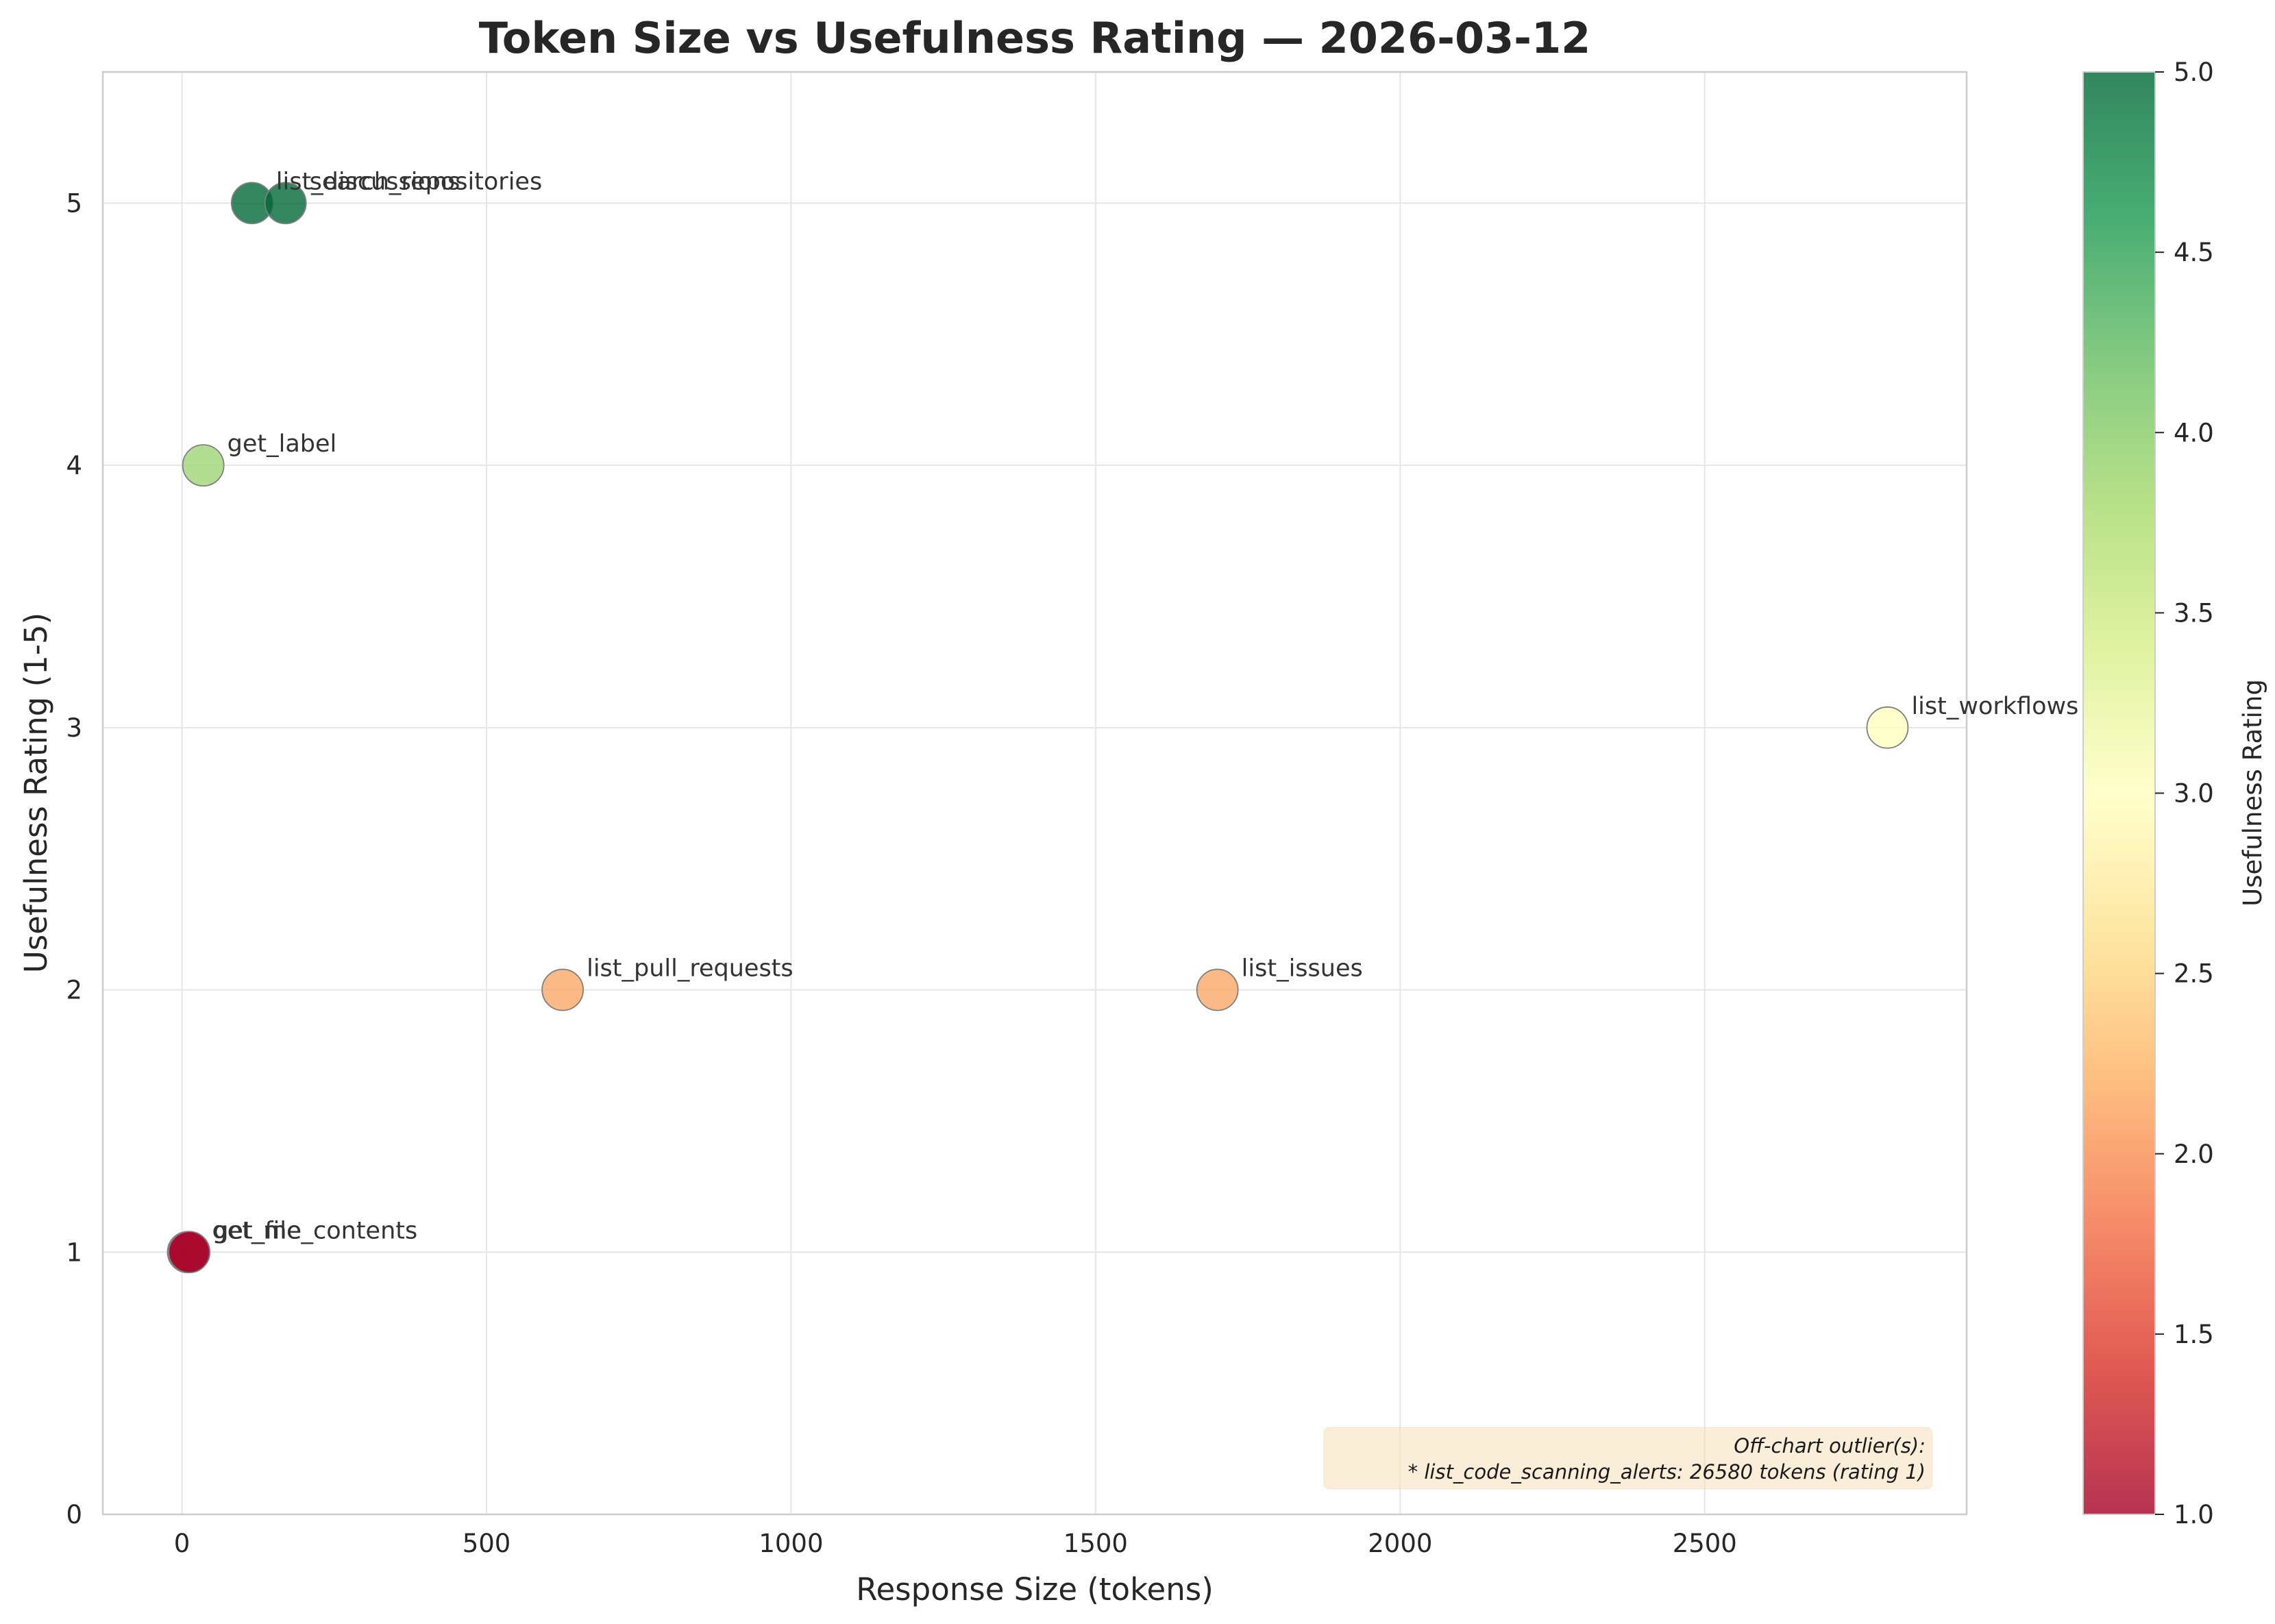 Image resolution: width=2275 pixels, height=1624 pixels. I want to click on y-tick-label: 3, so click(74, 728).